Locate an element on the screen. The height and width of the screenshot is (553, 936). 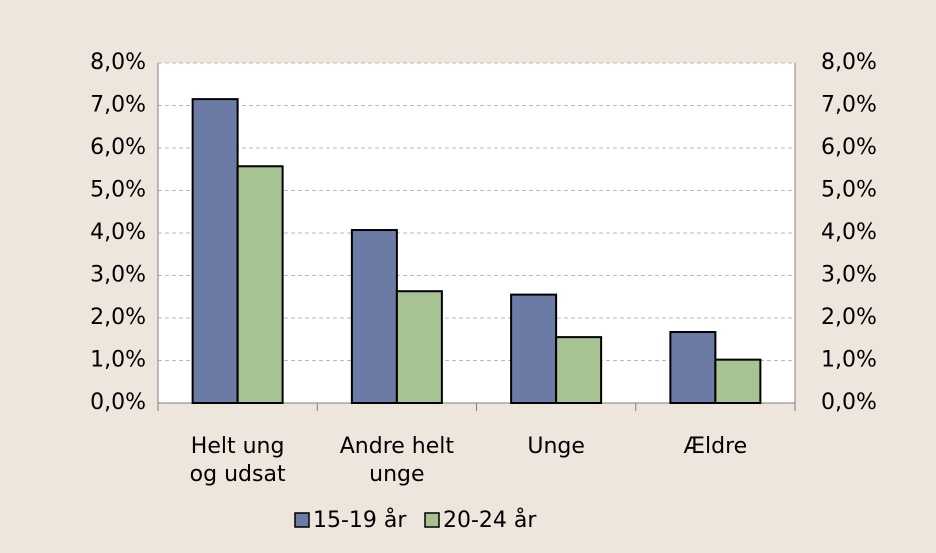
y-tick-label: 3,0% is located at coordinates (118, 275).